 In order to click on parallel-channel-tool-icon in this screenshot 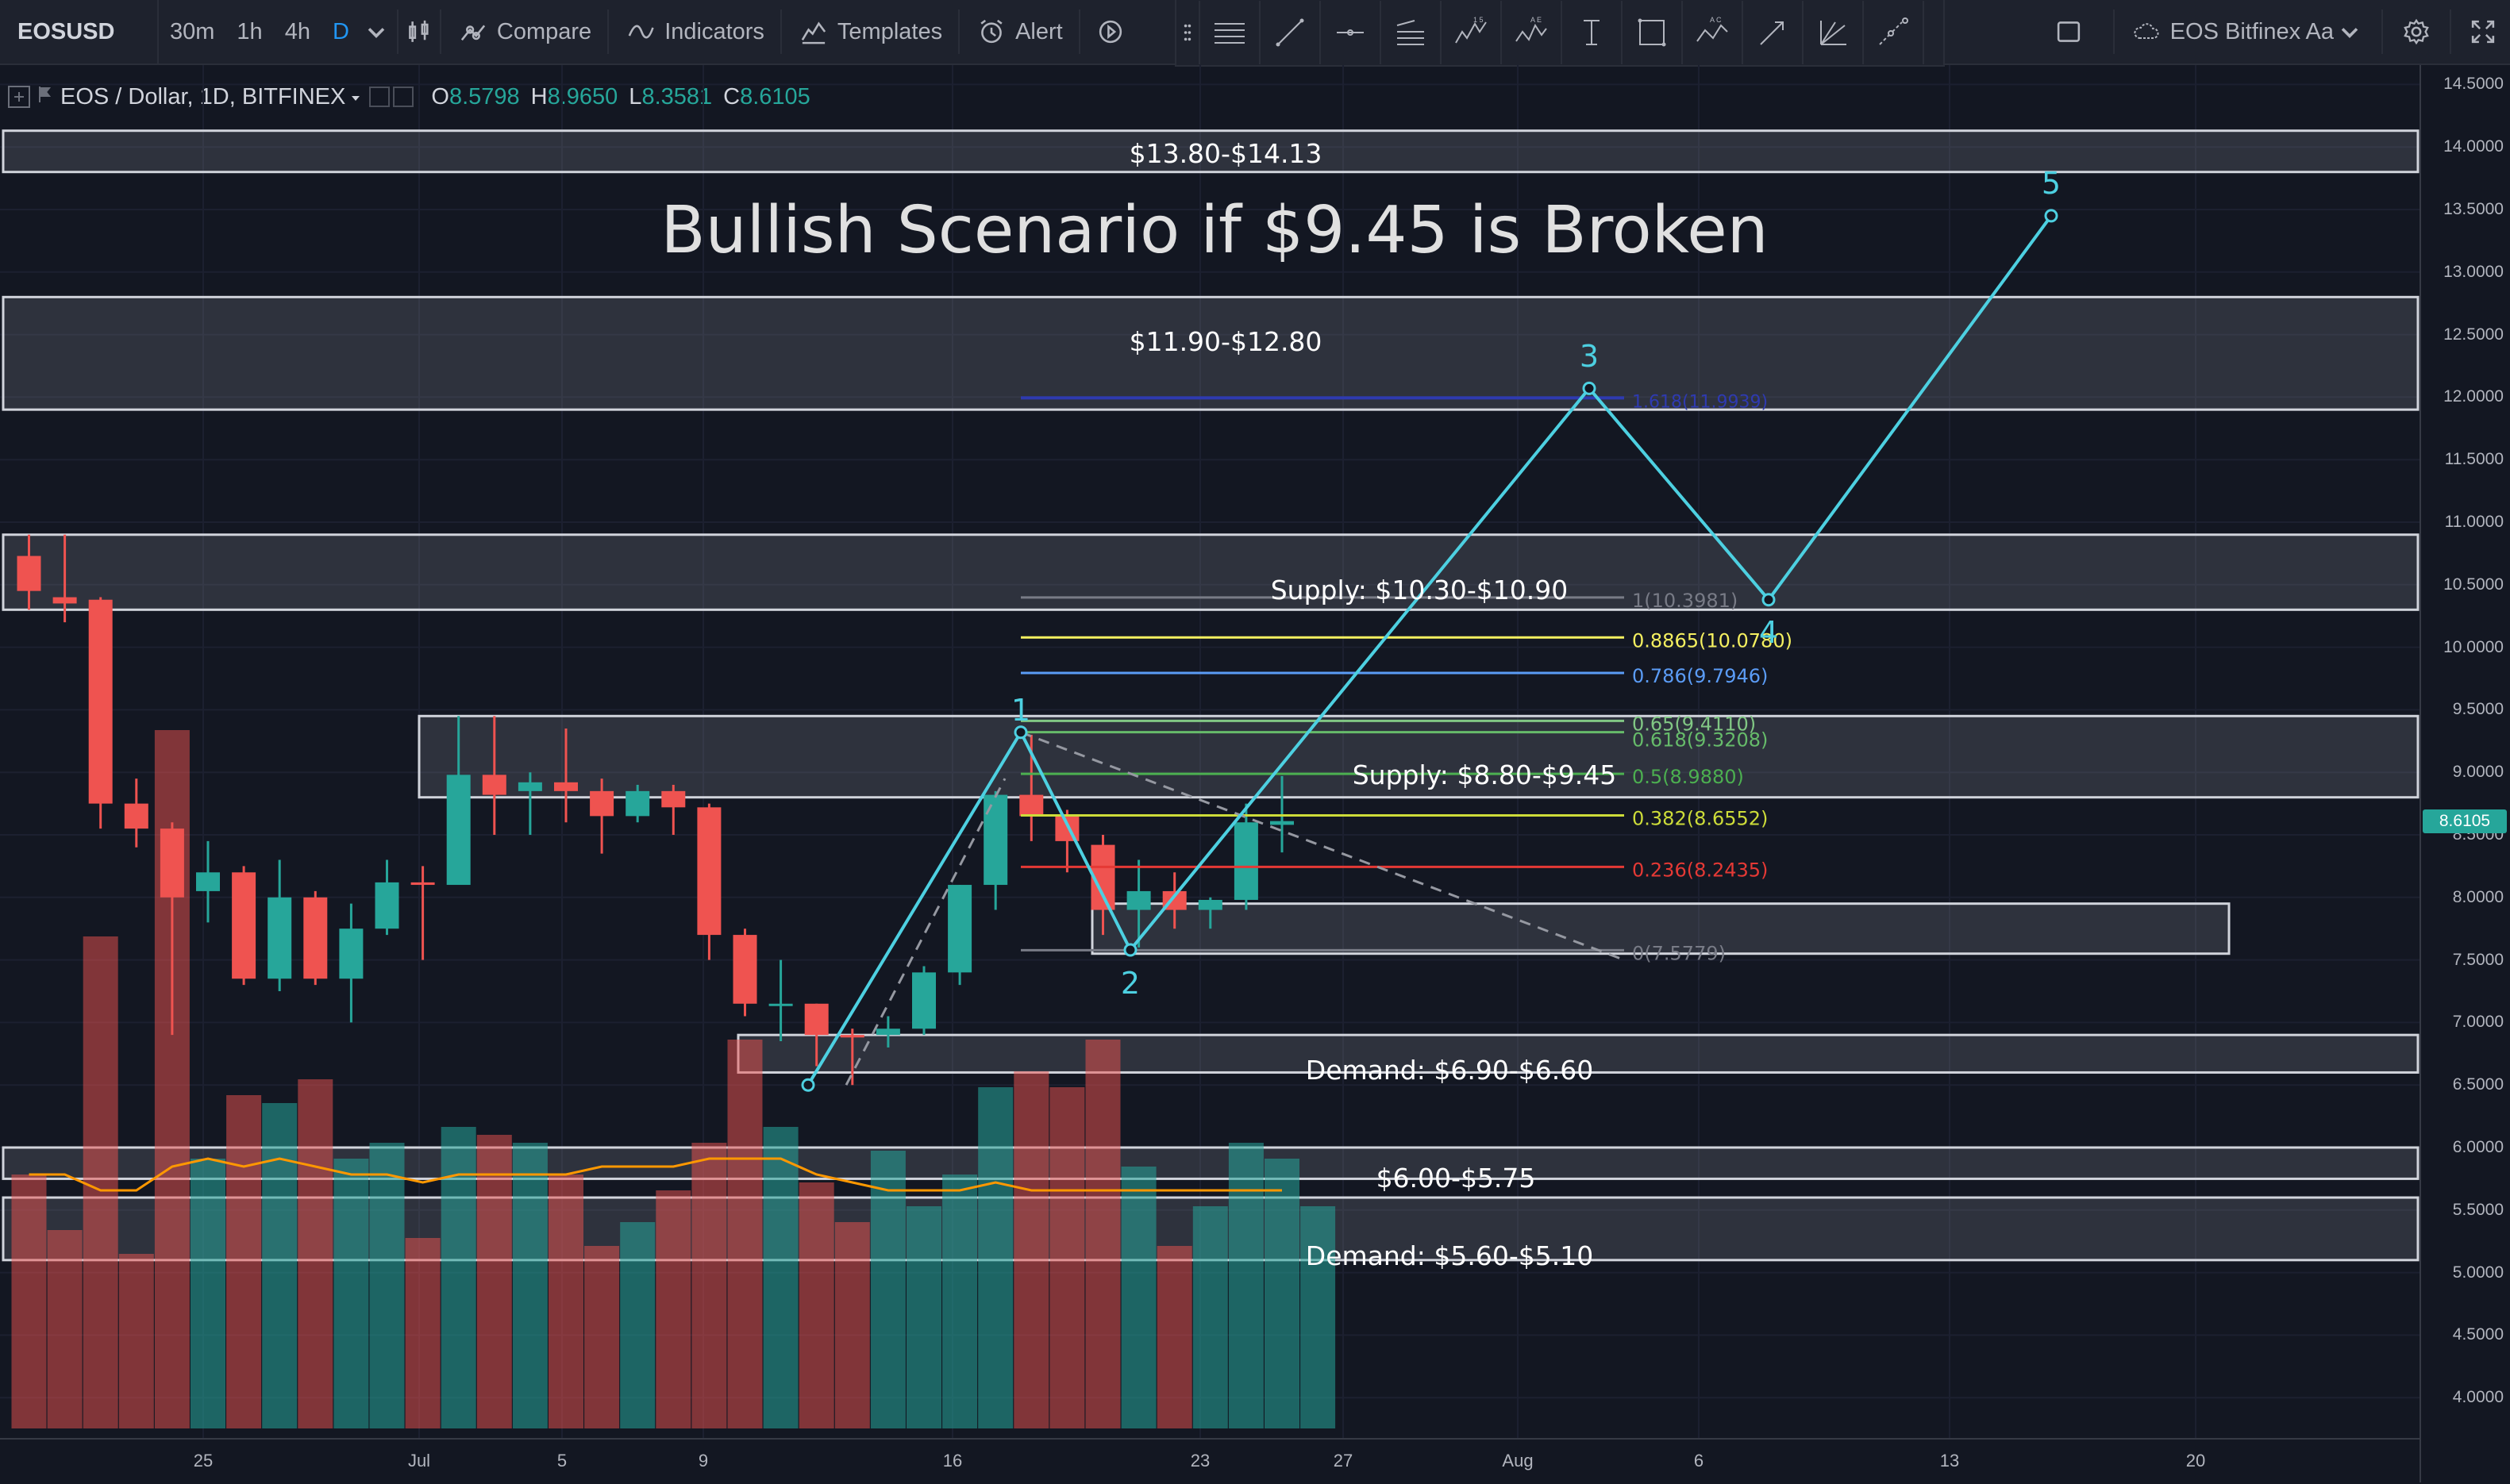, I will do `click(1411, 32)`.